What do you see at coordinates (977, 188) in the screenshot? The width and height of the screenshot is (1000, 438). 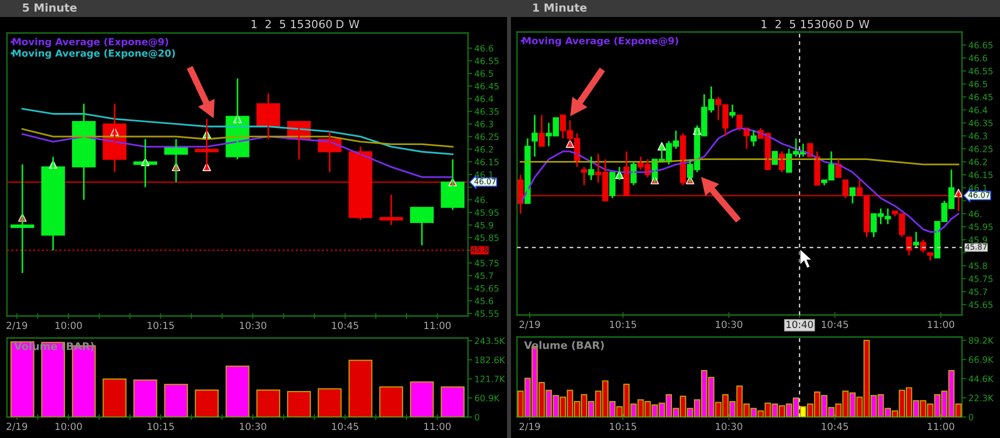 I see `y-tick-label: 46.1` at bounding box center [977, 188].